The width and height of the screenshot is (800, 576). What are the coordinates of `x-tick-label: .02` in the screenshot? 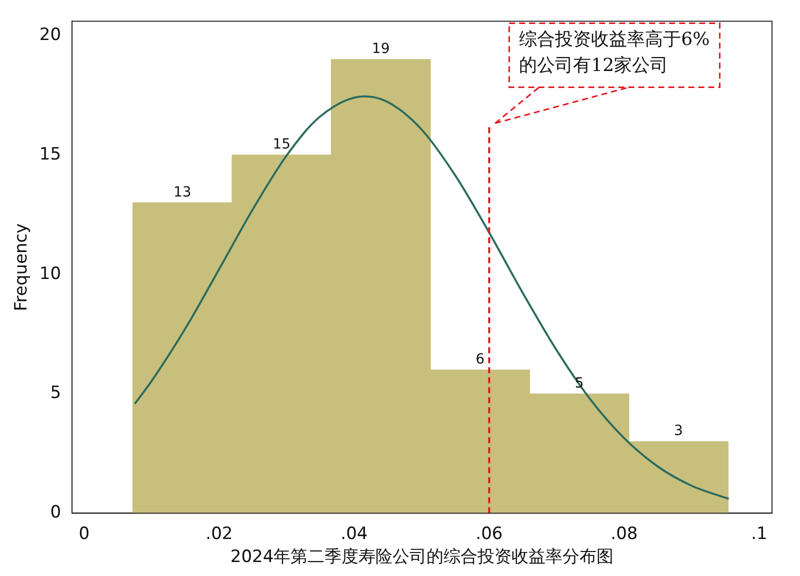 It's located at (219, 534).